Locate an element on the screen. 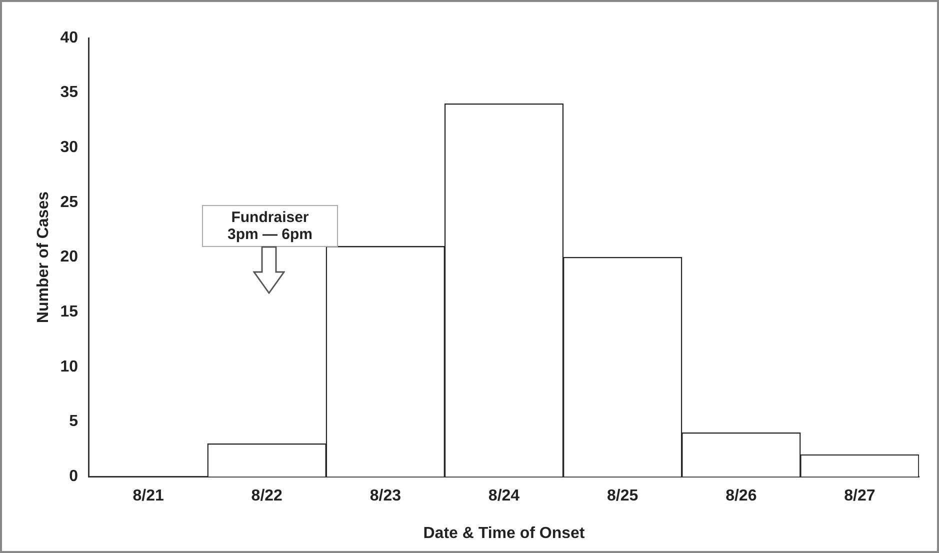 This screenshot has height=553, width=939. x-tick-label: 8/24 is located at coordinates (504, 496).